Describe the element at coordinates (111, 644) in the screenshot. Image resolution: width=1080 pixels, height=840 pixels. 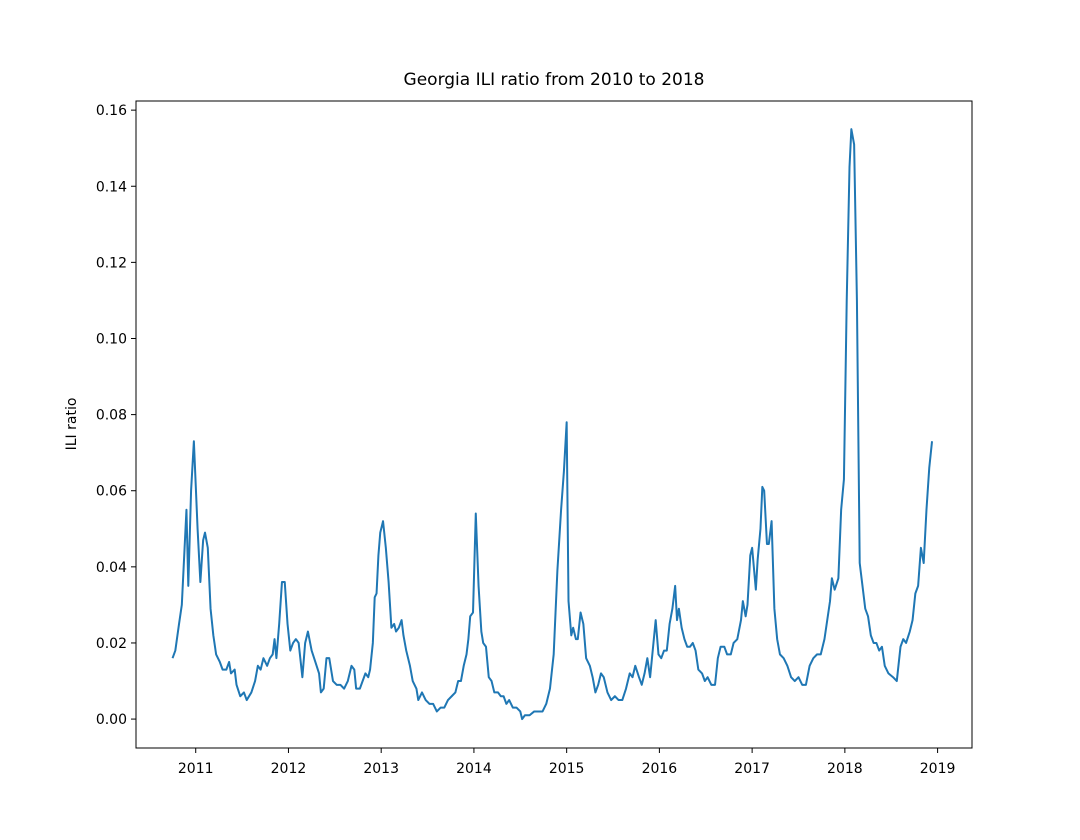
I see `y-tick-label: 0.02` at that location.